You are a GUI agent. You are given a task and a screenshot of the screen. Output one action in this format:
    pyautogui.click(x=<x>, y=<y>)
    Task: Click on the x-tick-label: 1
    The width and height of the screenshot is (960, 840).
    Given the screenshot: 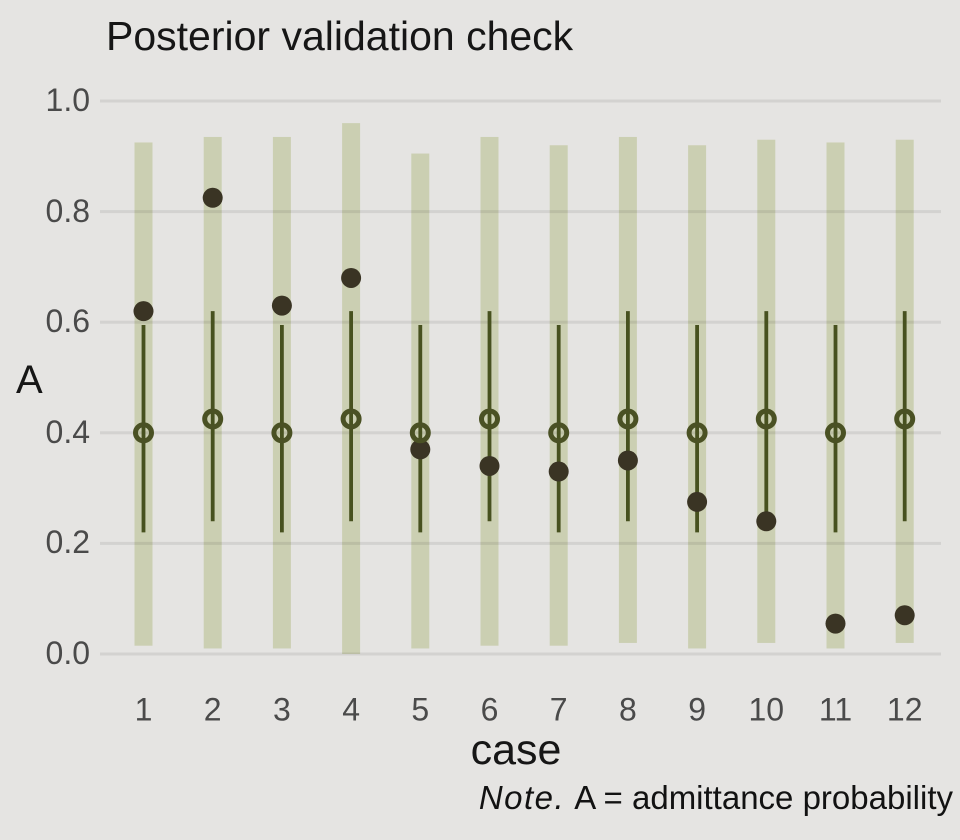 What is the action you would take?
    pyautogui.click(x=143, y=709)
    